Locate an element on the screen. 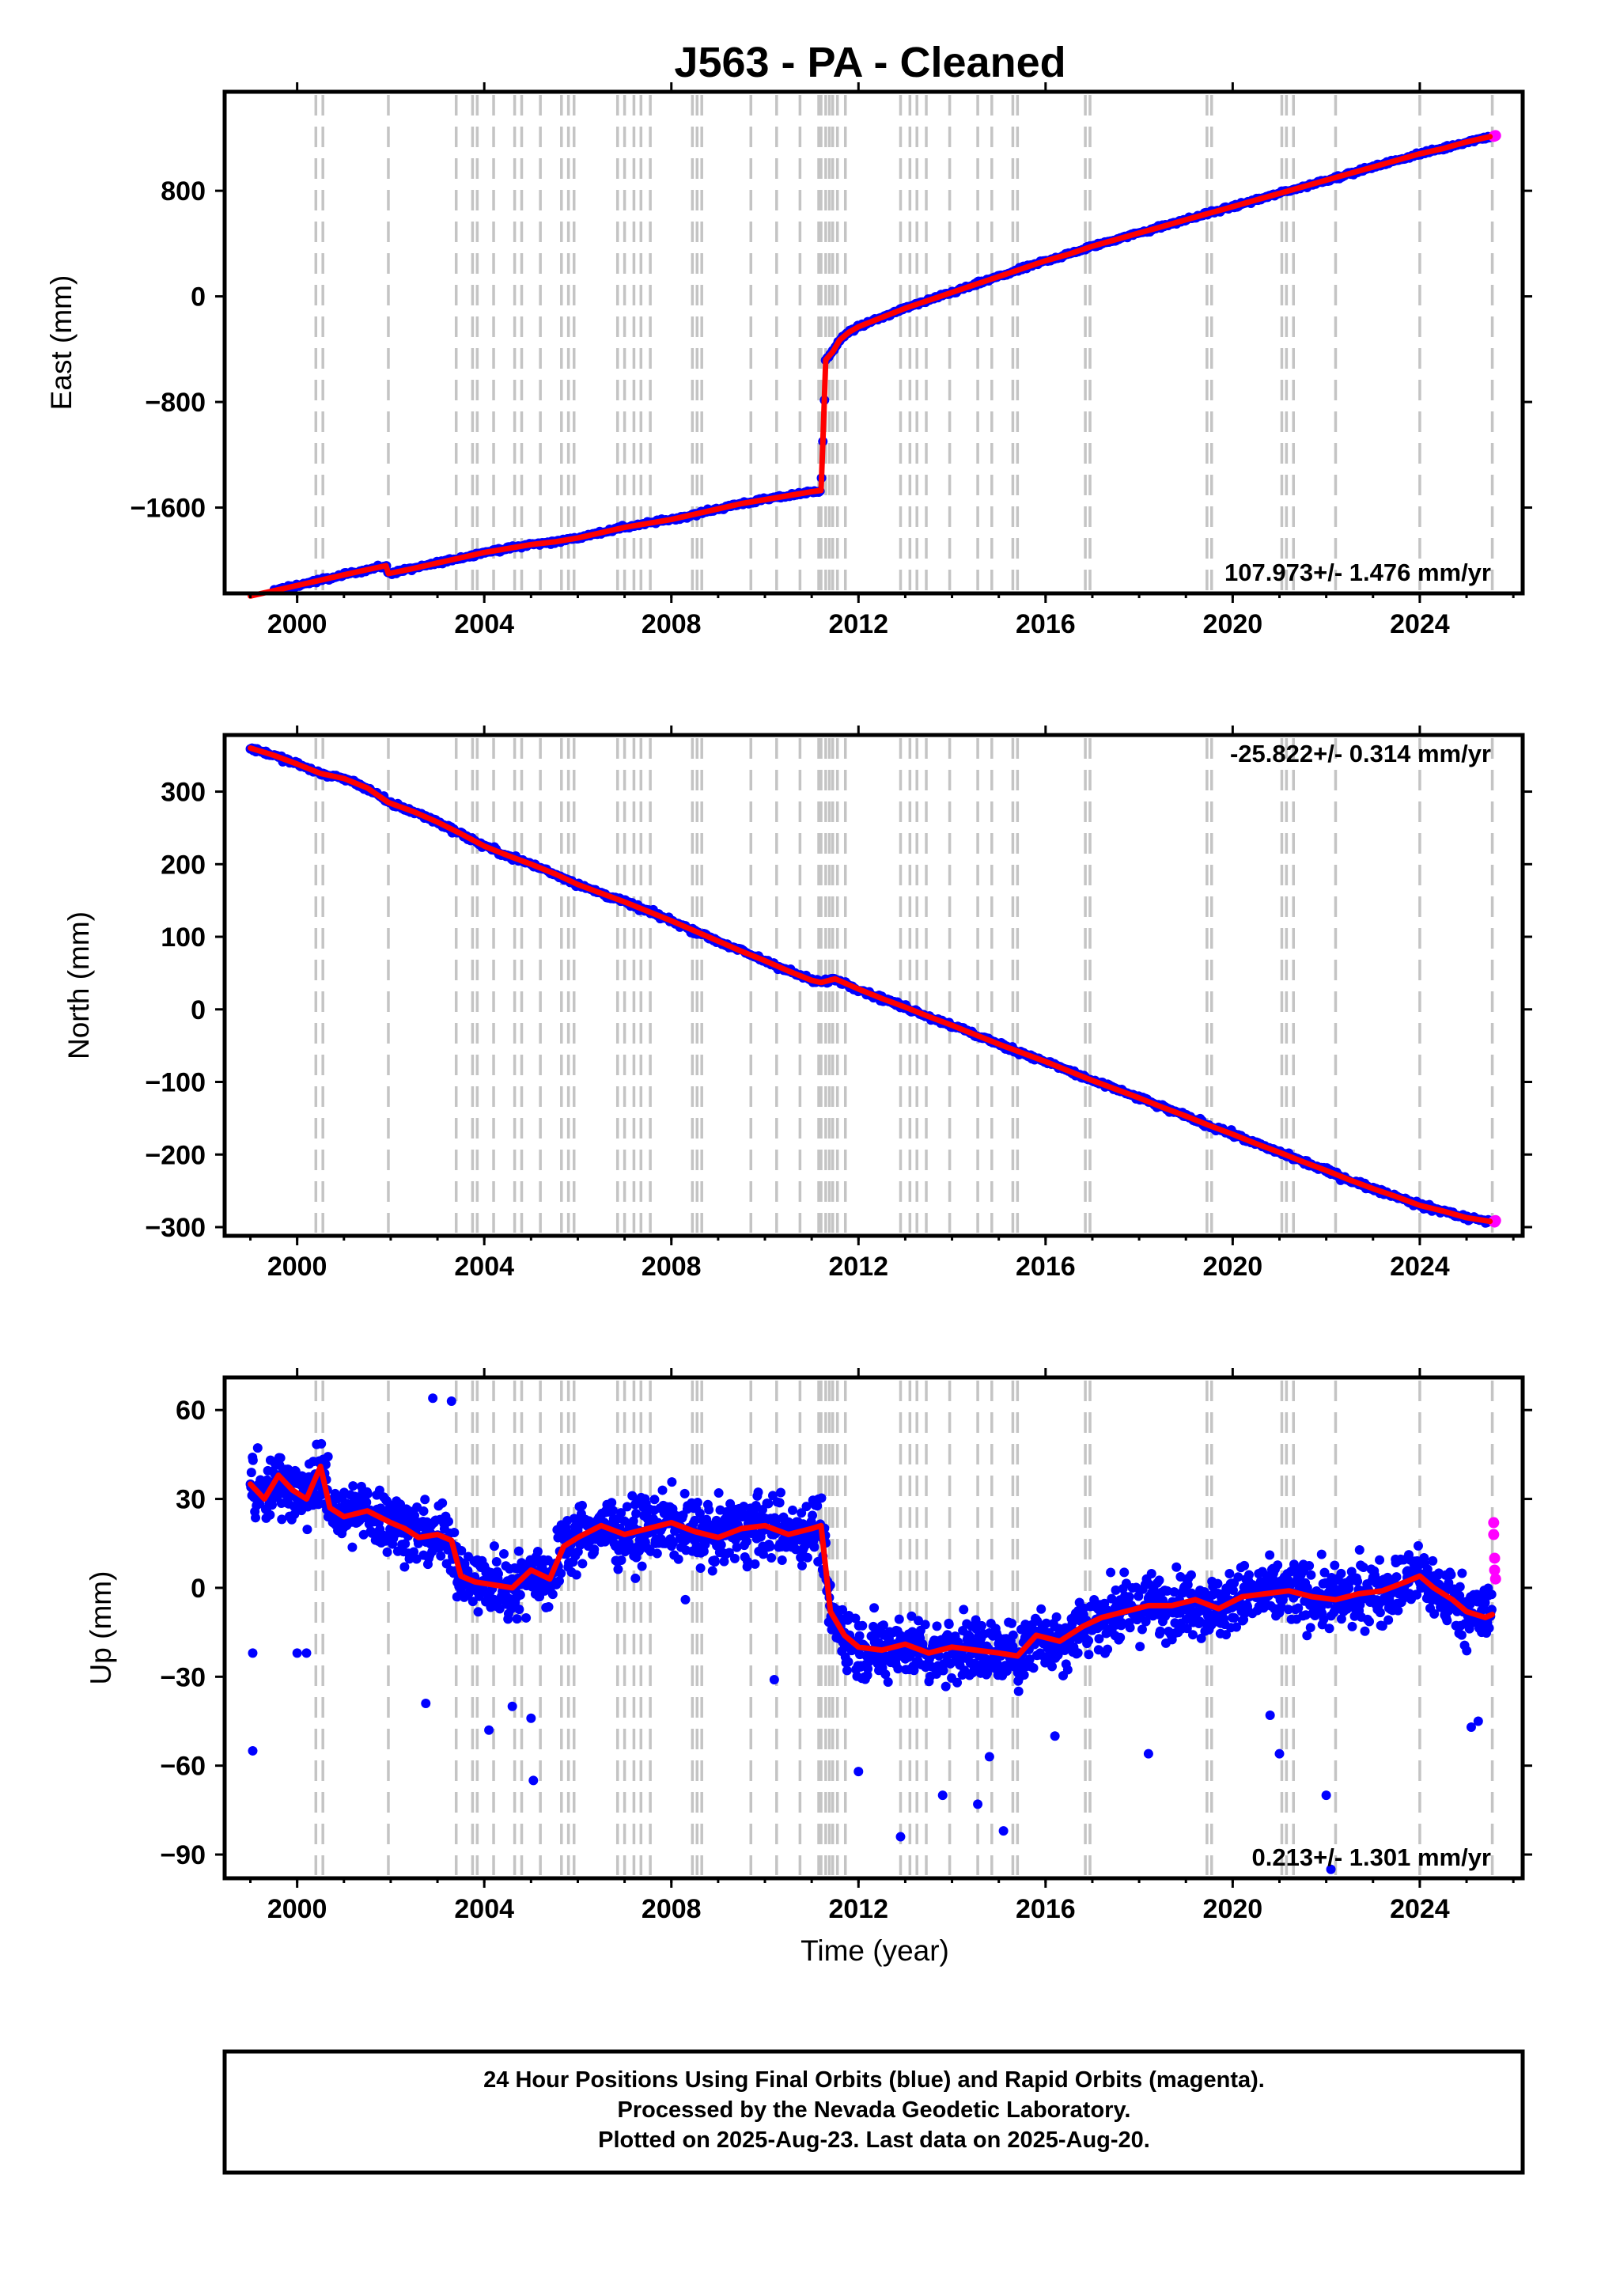 The height and width of the screenshot is (2296, 1601). y-tick-label: −200 is located at coordinates (175, 1155).